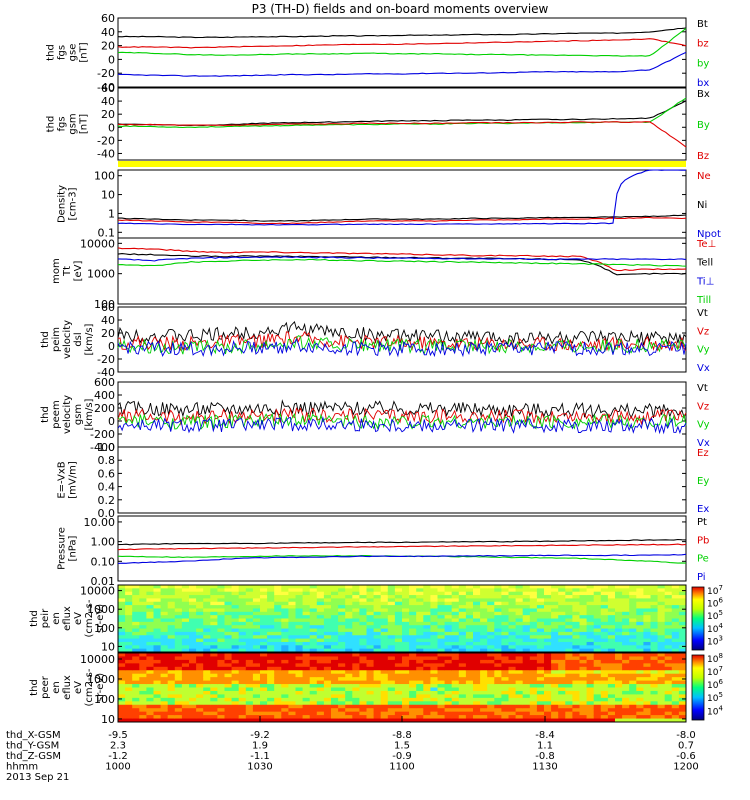 The height and width of the screenshot is (800, 750). Describe the element at coordinates (100, 618) in the screenshot. I see `y-axis-label: sr-eV)` at that location.